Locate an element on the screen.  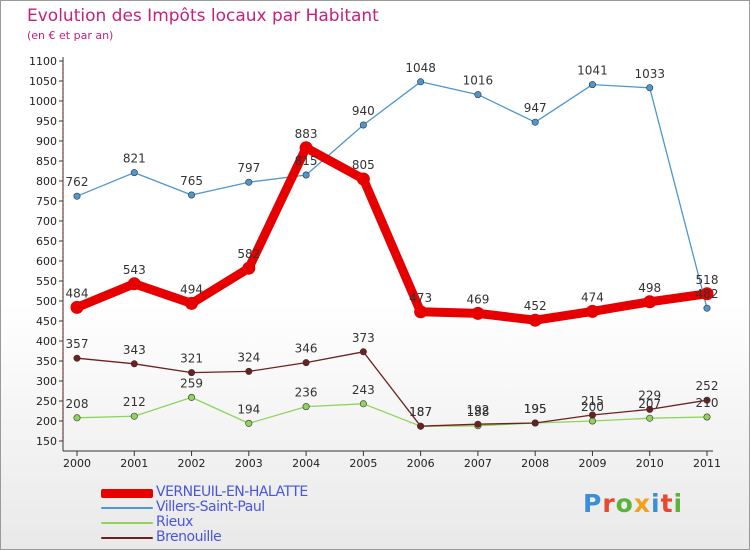
data-label: 484 is located at coordinates (77, 293).